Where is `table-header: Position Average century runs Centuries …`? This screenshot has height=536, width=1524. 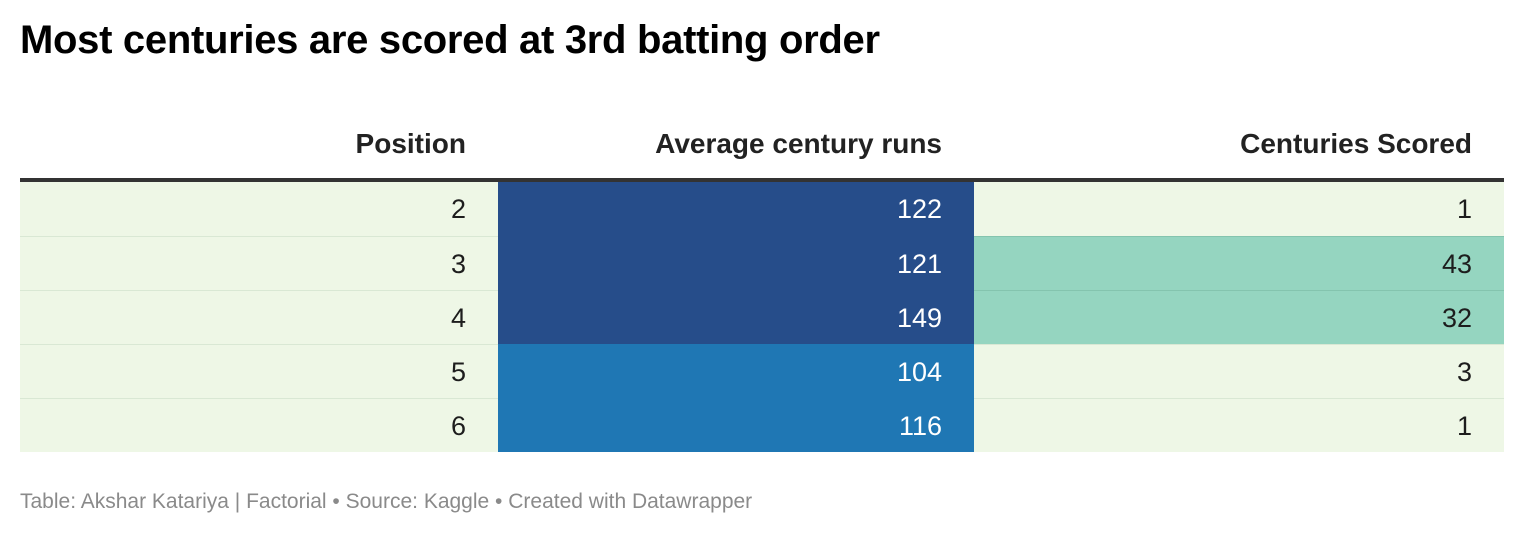 table-header: Position Average century runs Centuries … is located at coordinates (762, 151).